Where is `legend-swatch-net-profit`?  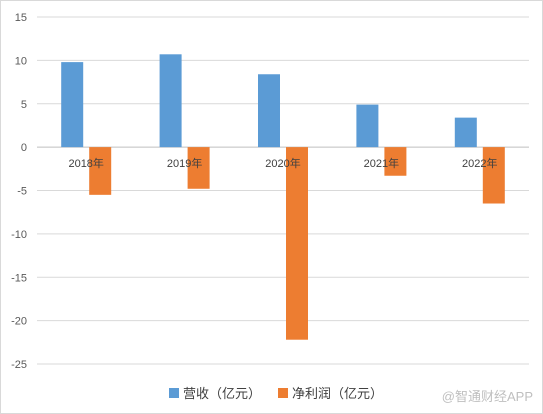 legend-swatch-net-profit is located at coordinates (283, 393).